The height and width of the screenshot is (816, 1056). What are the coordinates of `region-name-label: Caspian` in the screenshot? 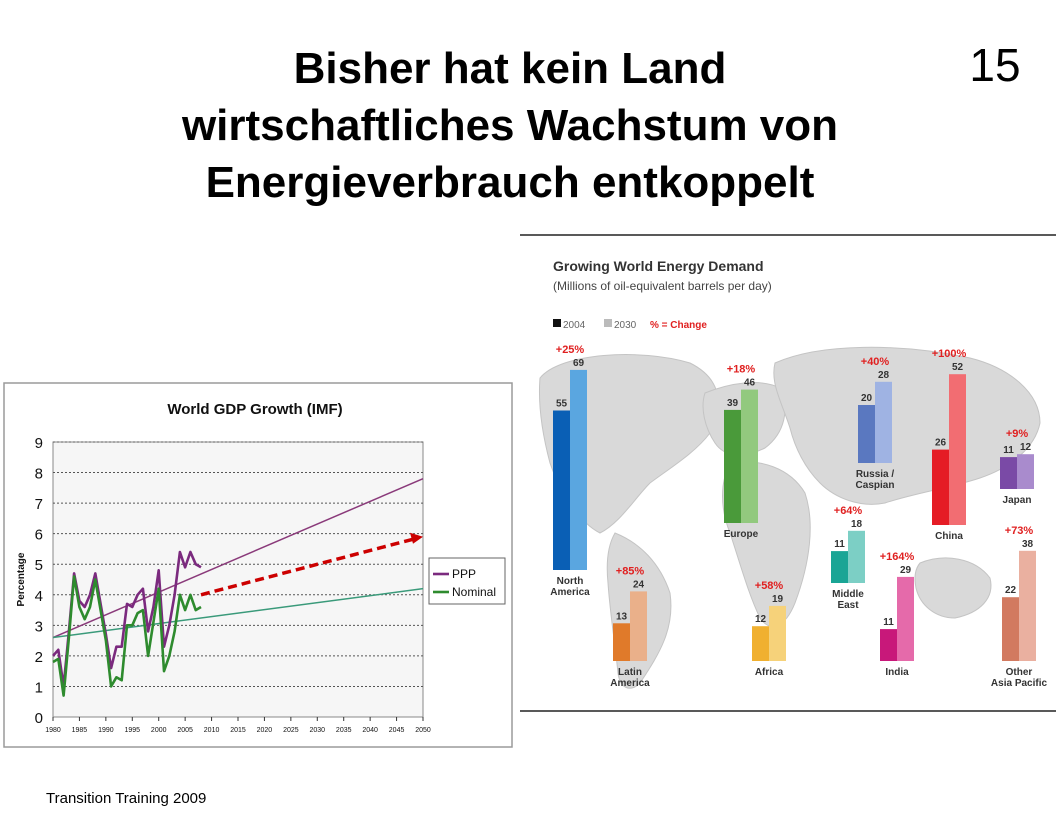 It's located at (875, 485).